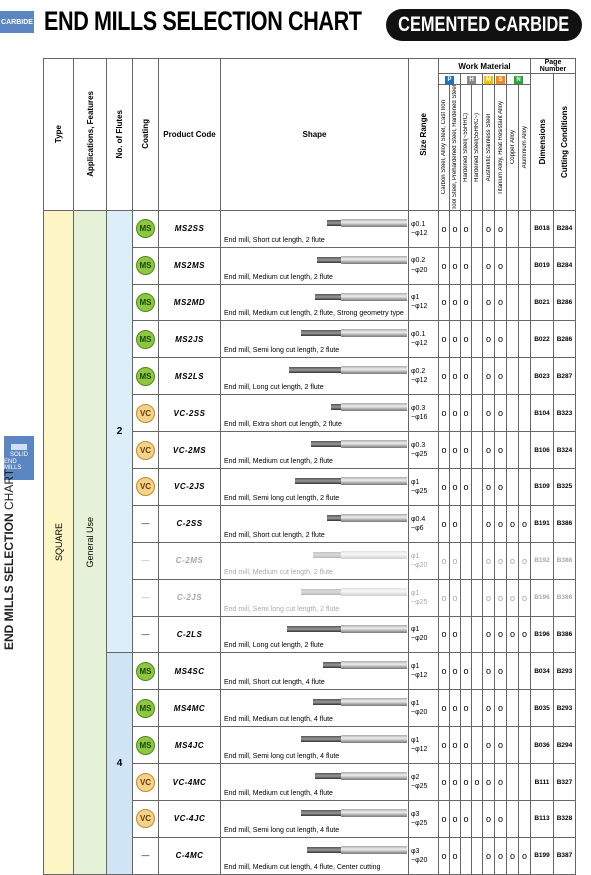  I want to click on application-cell: General Use, so click(90, 542).